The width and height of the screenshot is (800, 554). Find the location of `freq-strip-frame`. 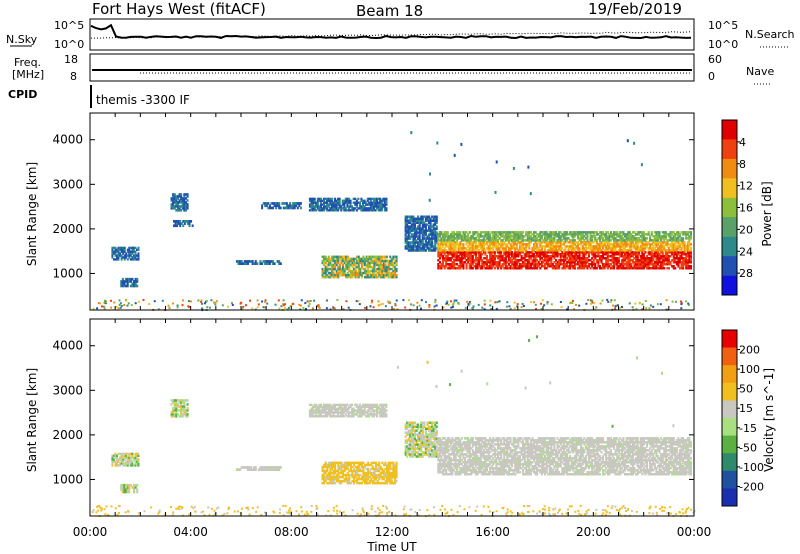

freq-strip-frame is located at coordinates (392, 67).